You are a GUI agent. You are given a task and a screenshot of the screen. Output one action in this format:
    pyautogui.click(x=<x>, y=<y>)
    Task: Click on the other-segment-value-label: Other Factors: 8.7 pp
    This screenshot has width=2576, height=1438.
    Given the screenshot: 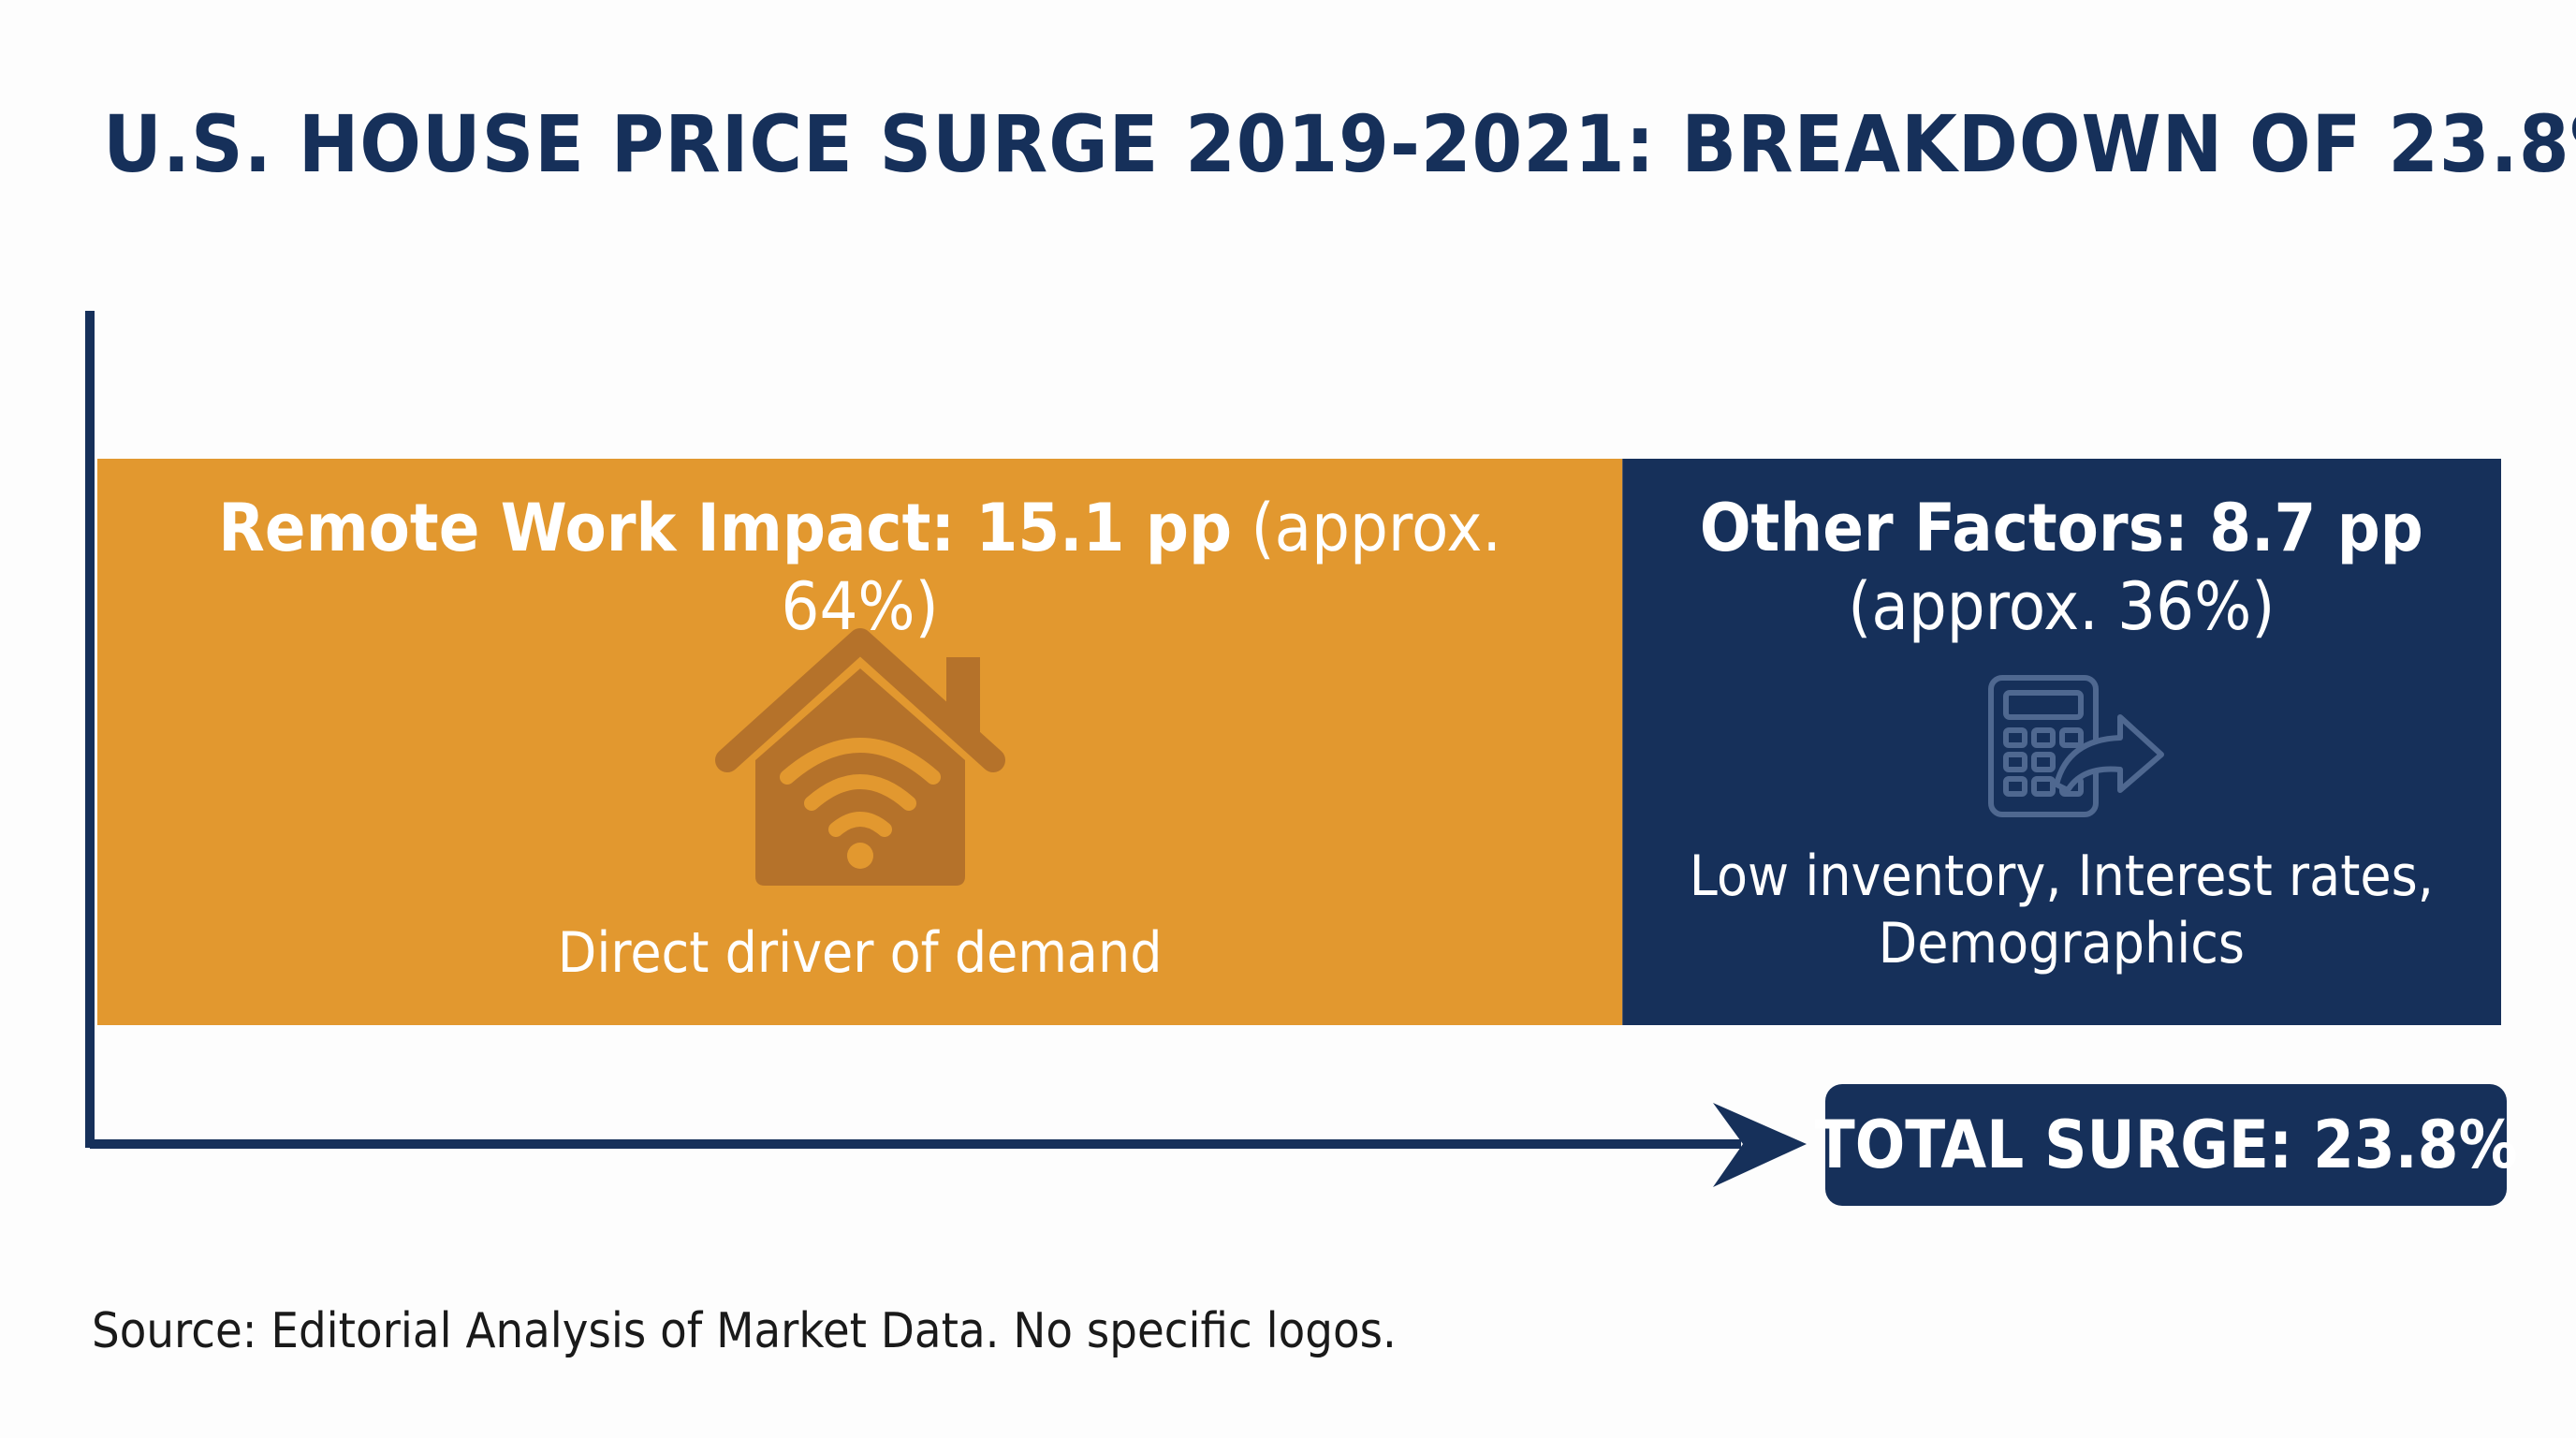 What is the action you would take?
    pyautogui.click(x=2062, y=528)
    